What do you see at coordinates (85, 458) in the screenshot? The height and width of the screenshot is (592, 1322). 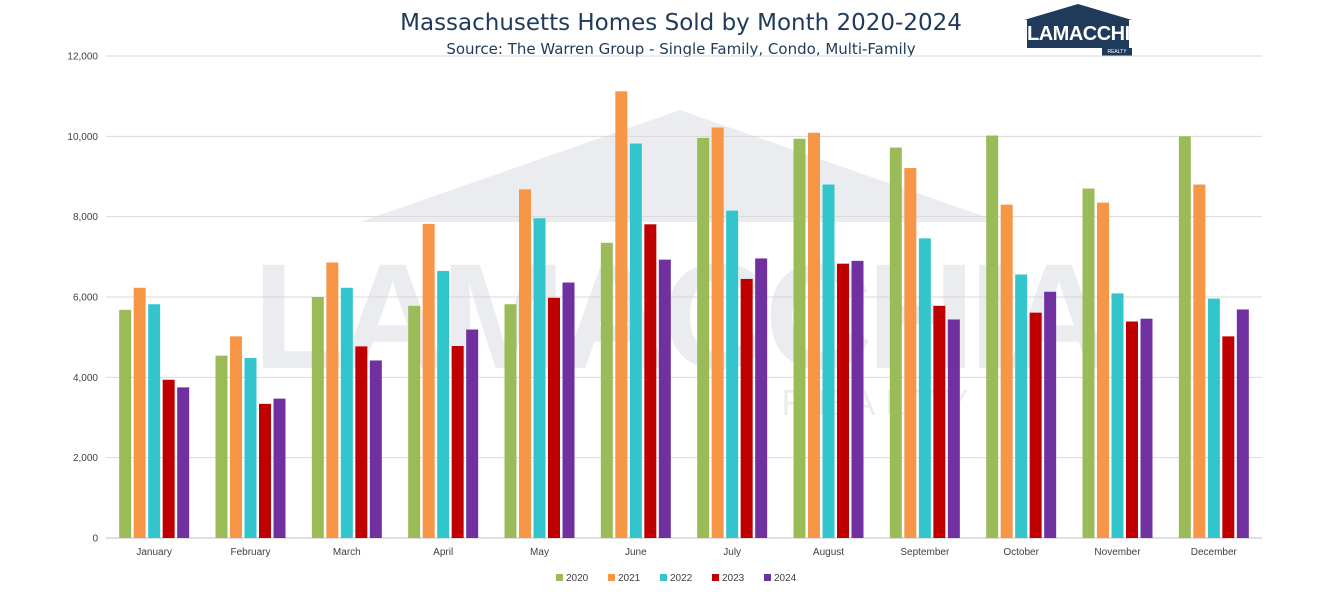 I see `y-tick-label: 2,000` at bounding box center [85, 458].